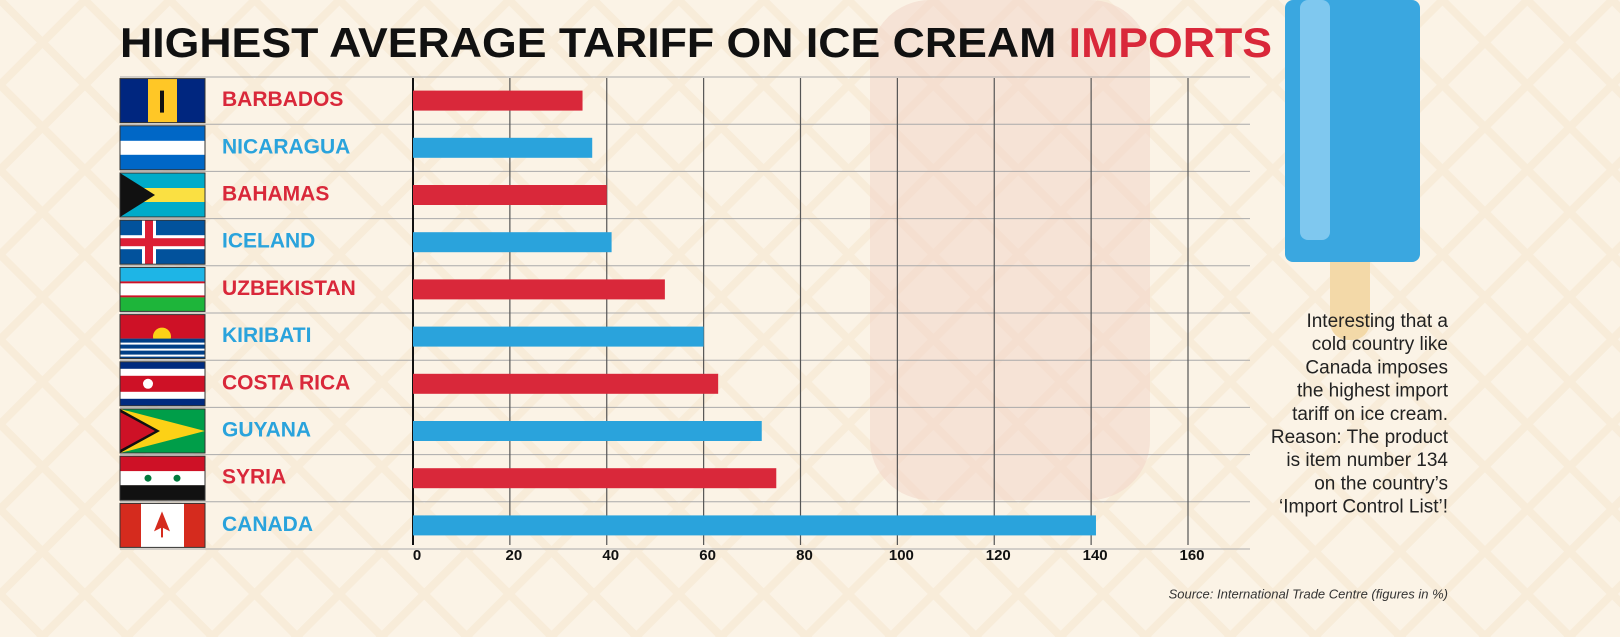 The width and height of the screenshot is (1620, 637). Describe the element at coordinates (286, 382) in the screenshot. I see `category-label: COSTA RICA` at that location.